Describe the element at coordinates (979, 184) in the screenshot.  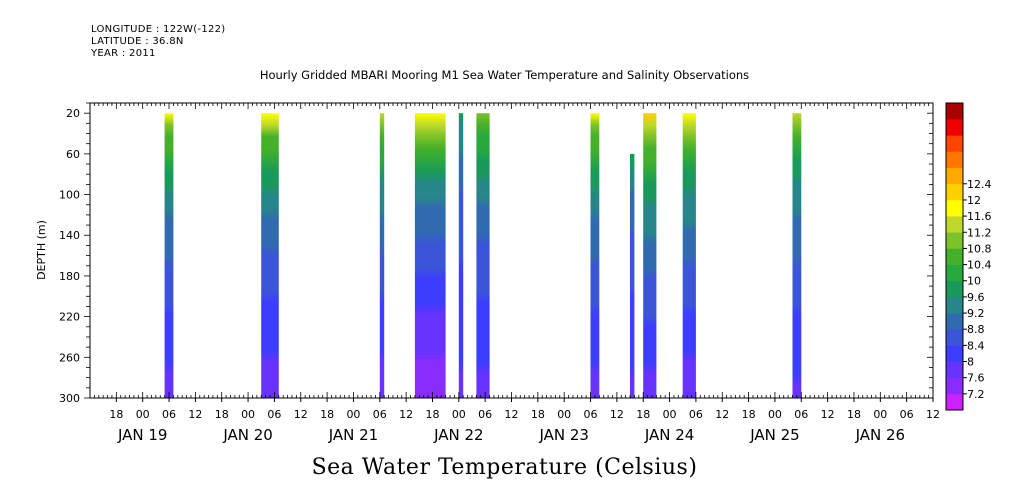
I see `colorbar-label: 12.4` at that location.